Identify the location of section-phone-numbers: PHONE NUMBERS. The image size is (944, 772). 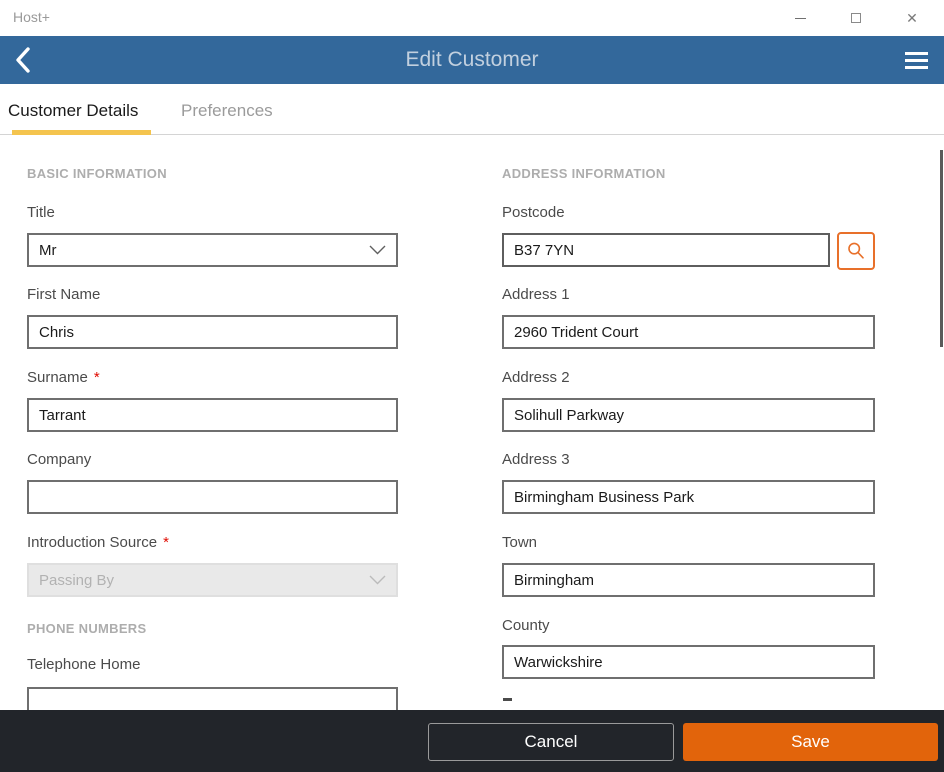
(87, 628).